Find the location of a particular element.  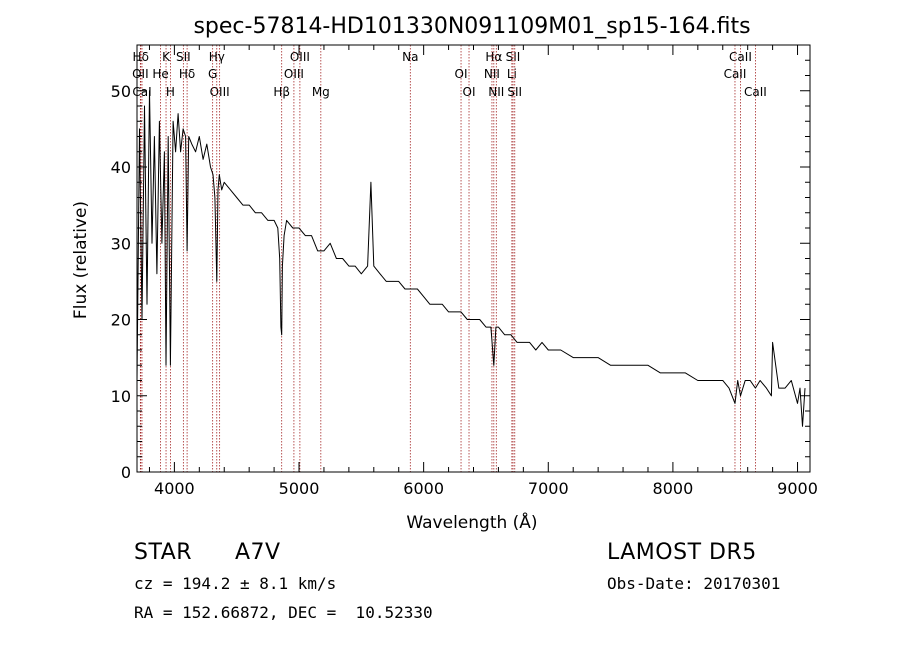

y-tick-label: 40 is located at coordinates (121, 167).